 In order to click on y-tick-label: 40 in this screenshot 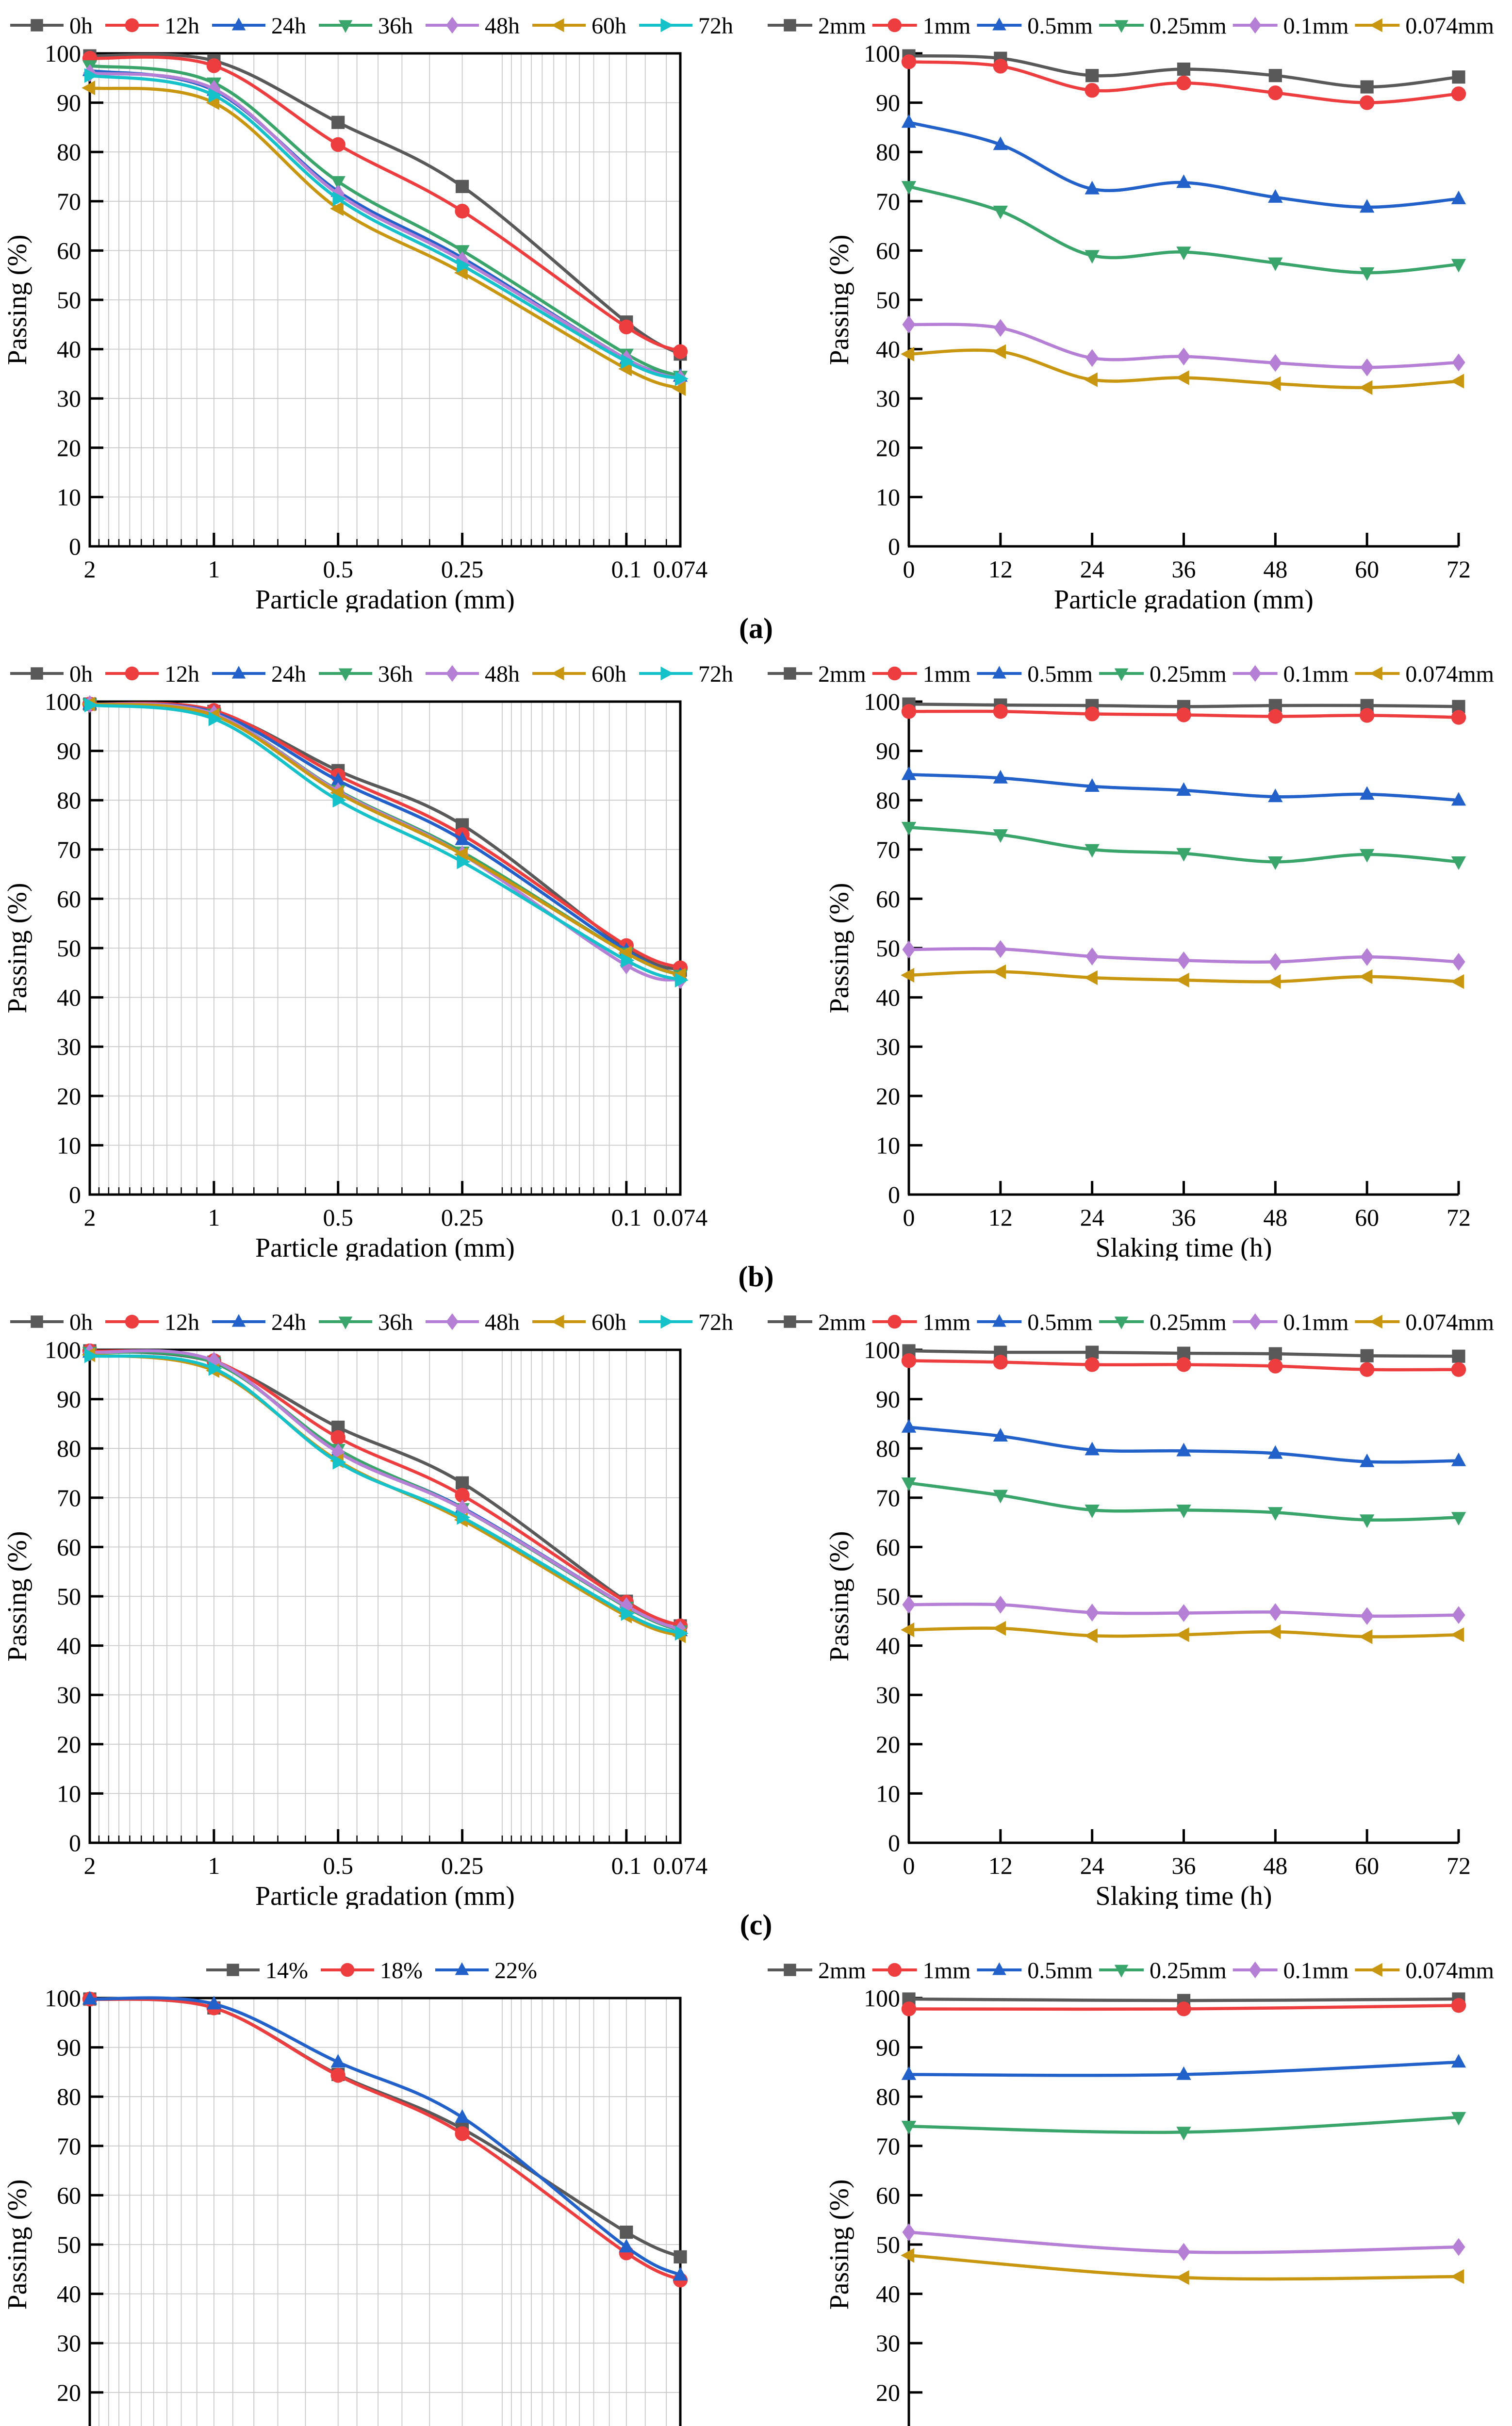, I will do `click(888, 349)`.